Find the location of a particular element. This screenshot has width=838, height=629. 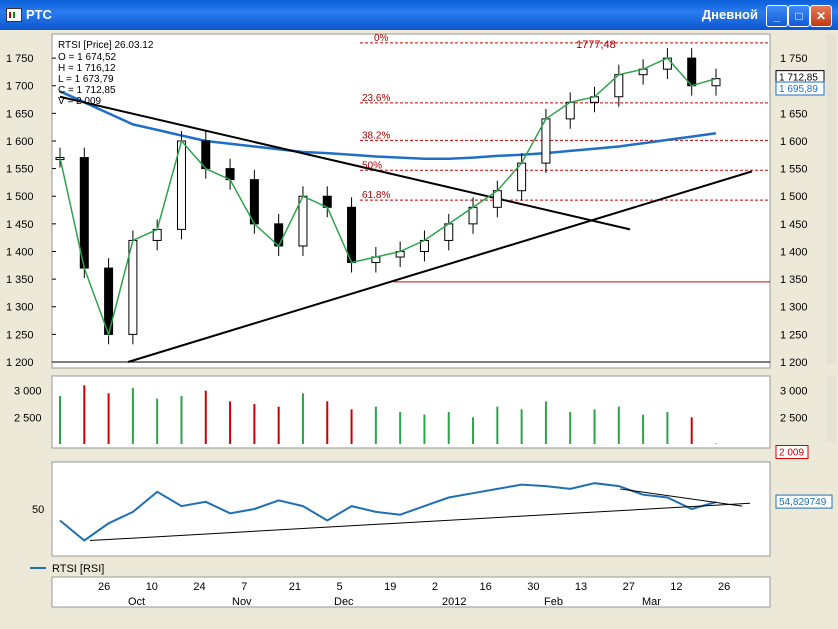

ohlc-value: C = 1 712,85 is located at coordinates (87, 90).